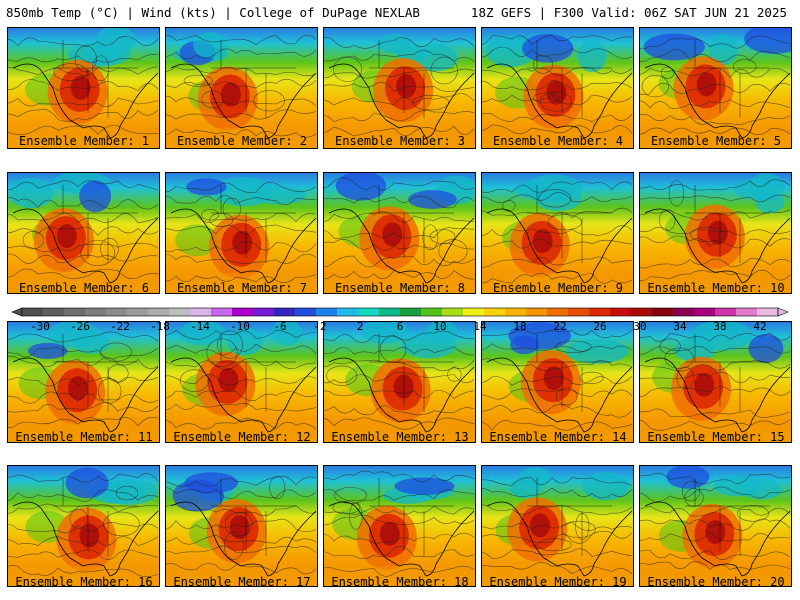  I want to click on colorbar-tick-label: 14, so click(480, 326).